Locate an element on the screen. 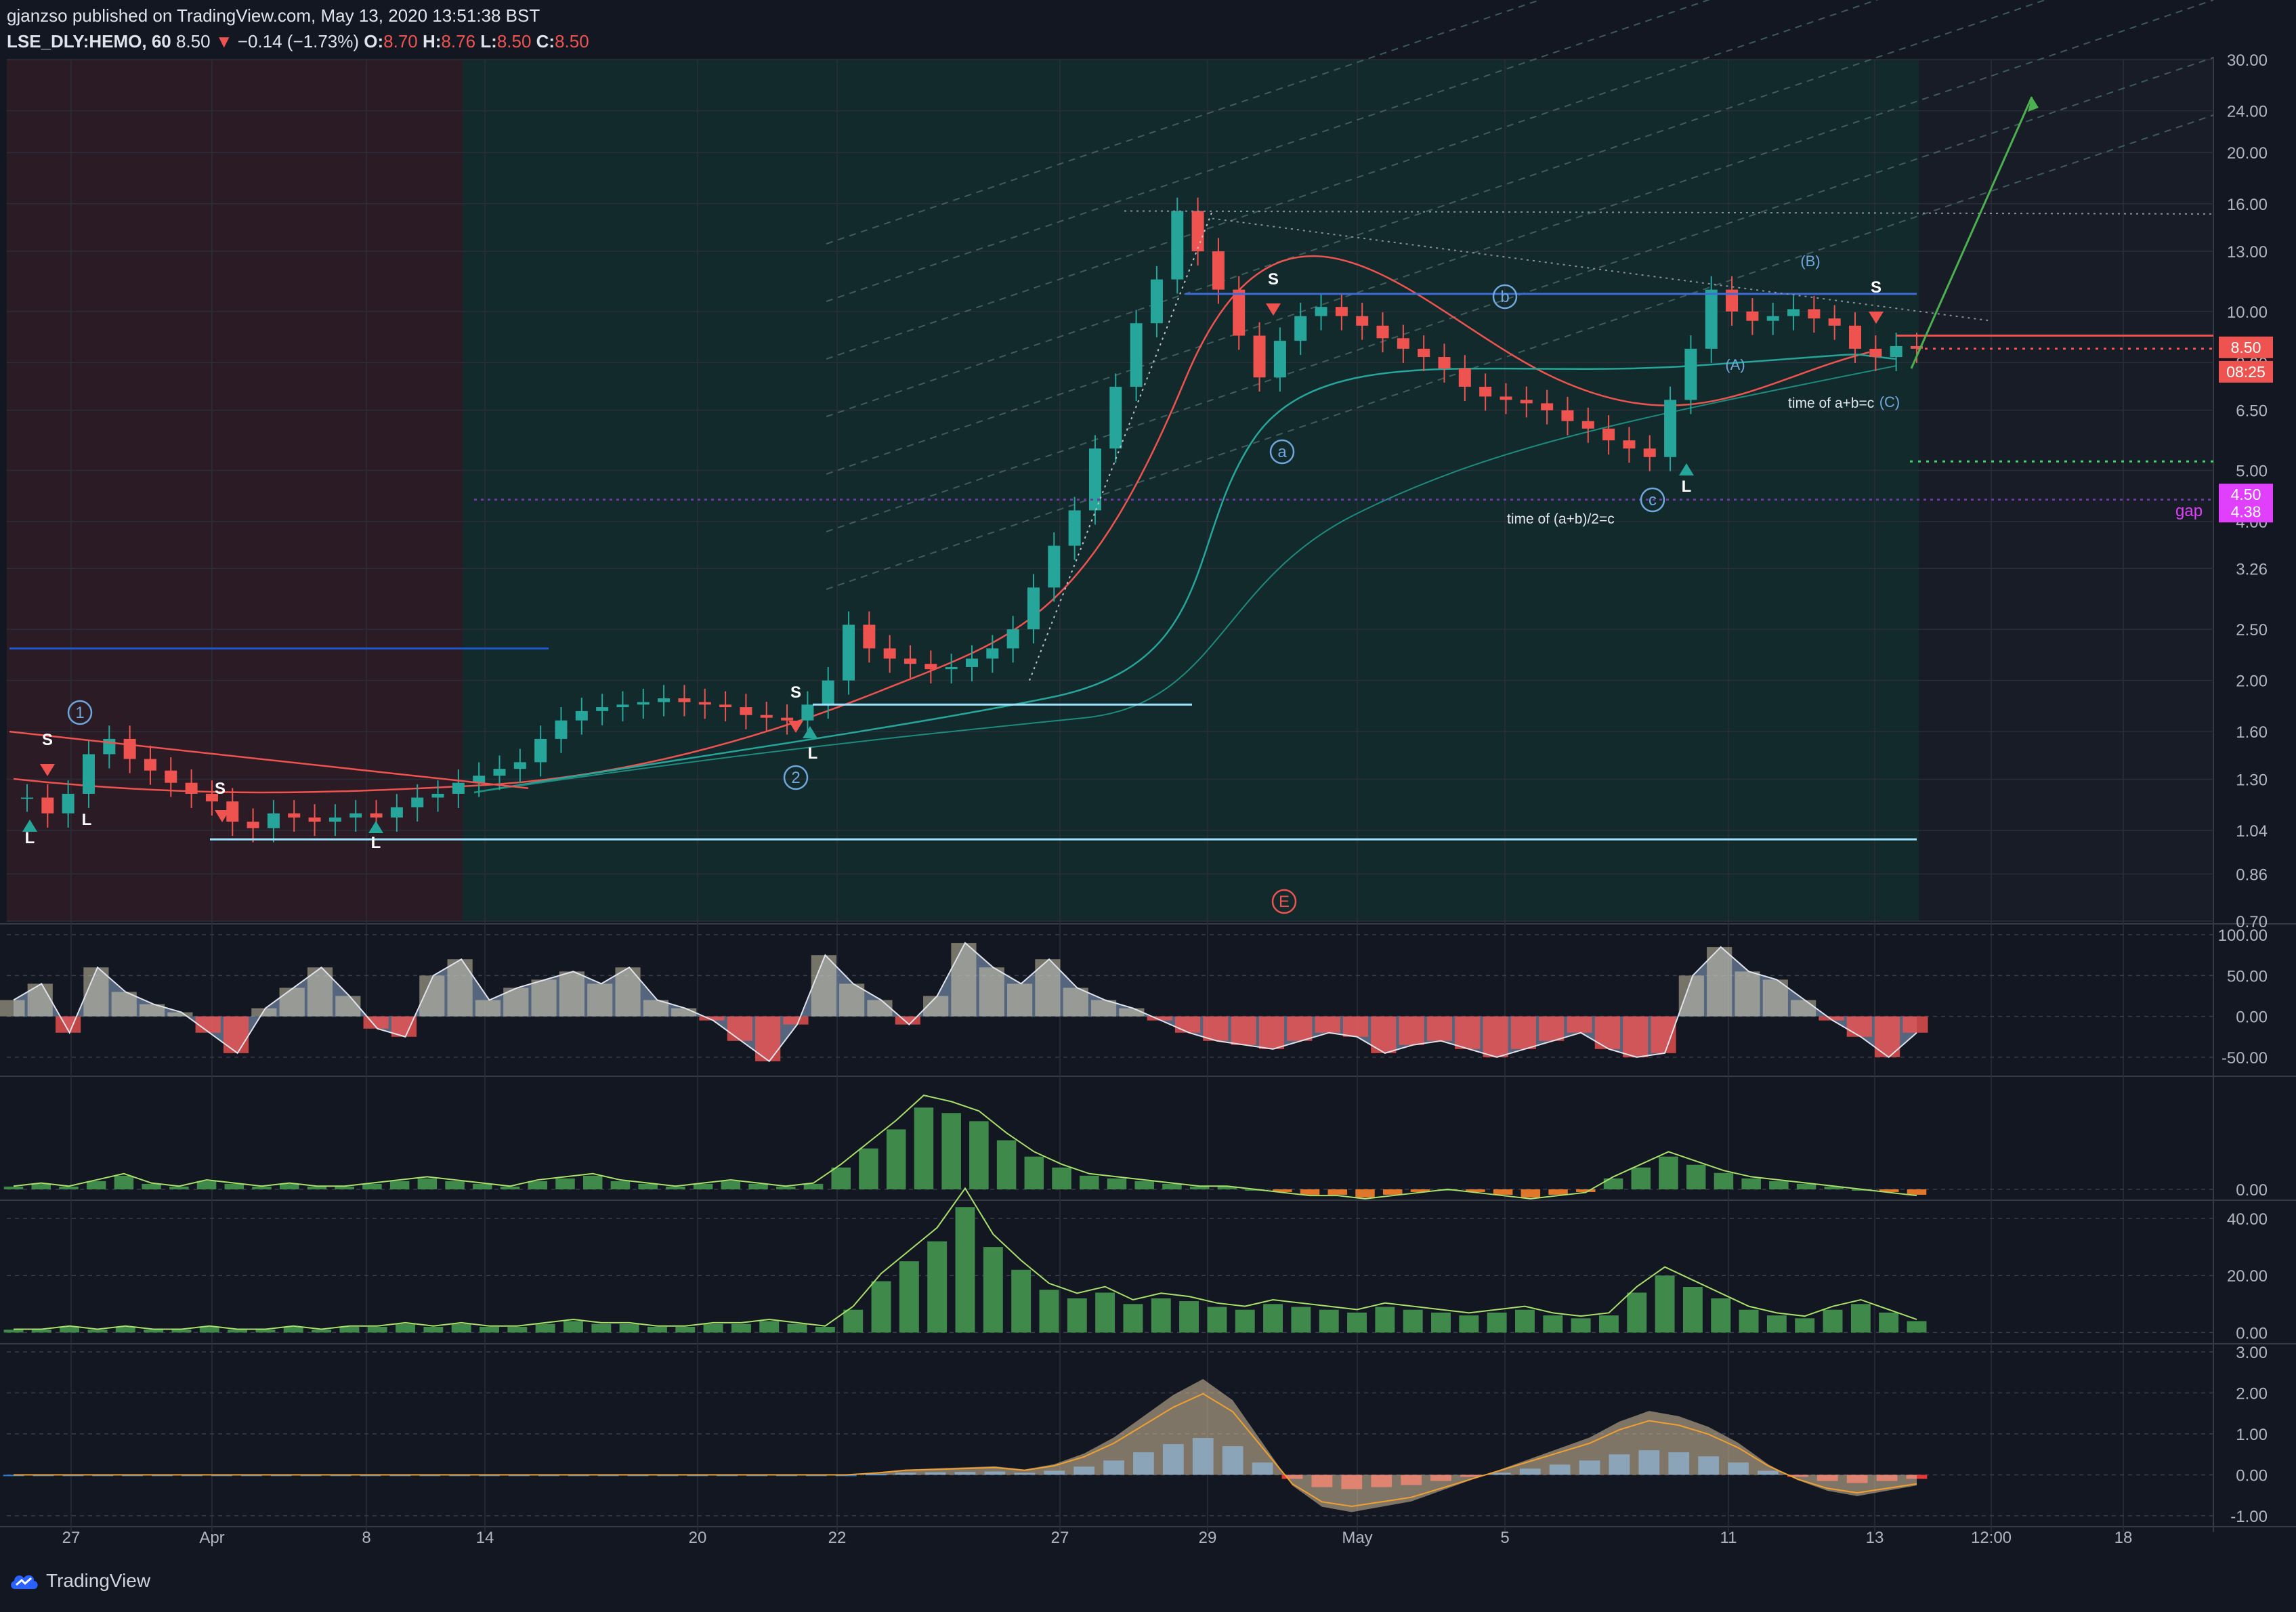 The width and height of the screenshot is (2296, 1612). time-tick-label: 22 is located at coordinates (837, 1538).